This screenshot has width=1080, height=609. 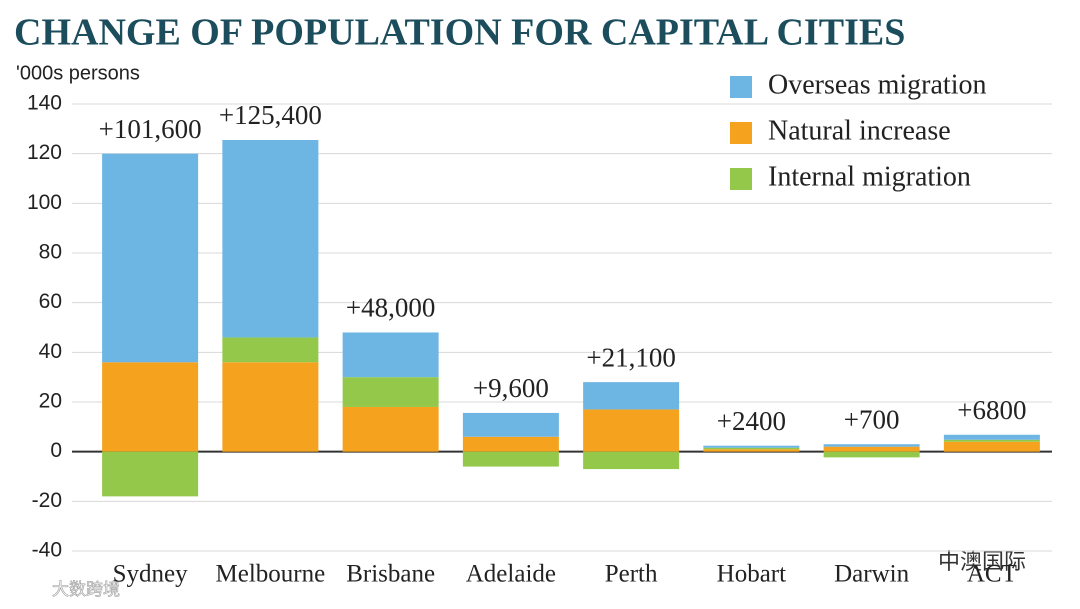 I want to click on y-tick-label: 20, so click(x=50, y=401).